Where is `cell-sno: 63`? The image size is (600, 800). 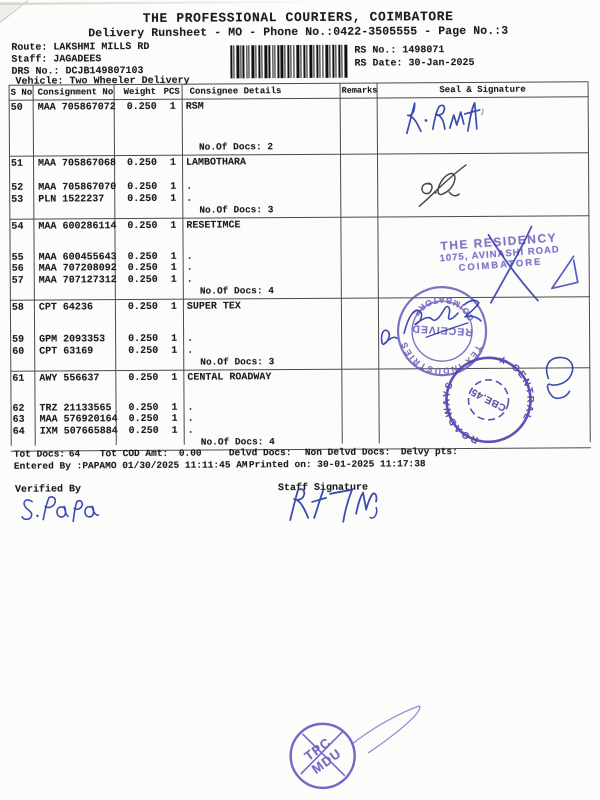 cell-sno: 63 is located at coordinates (18, 420).